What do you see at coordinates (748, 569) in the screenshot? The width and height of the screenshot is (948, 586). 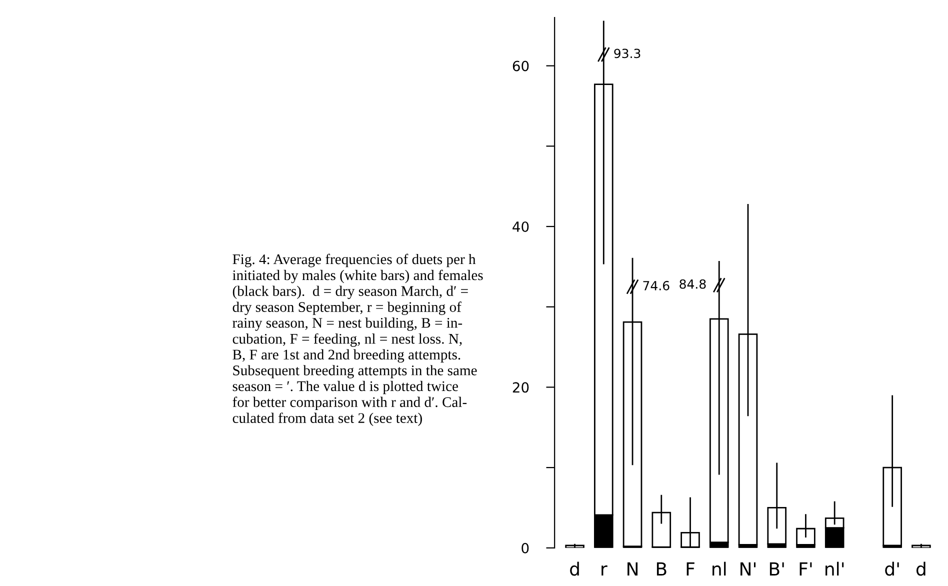 I see `x-tick-label: N'` at bounding box center [748, 569].